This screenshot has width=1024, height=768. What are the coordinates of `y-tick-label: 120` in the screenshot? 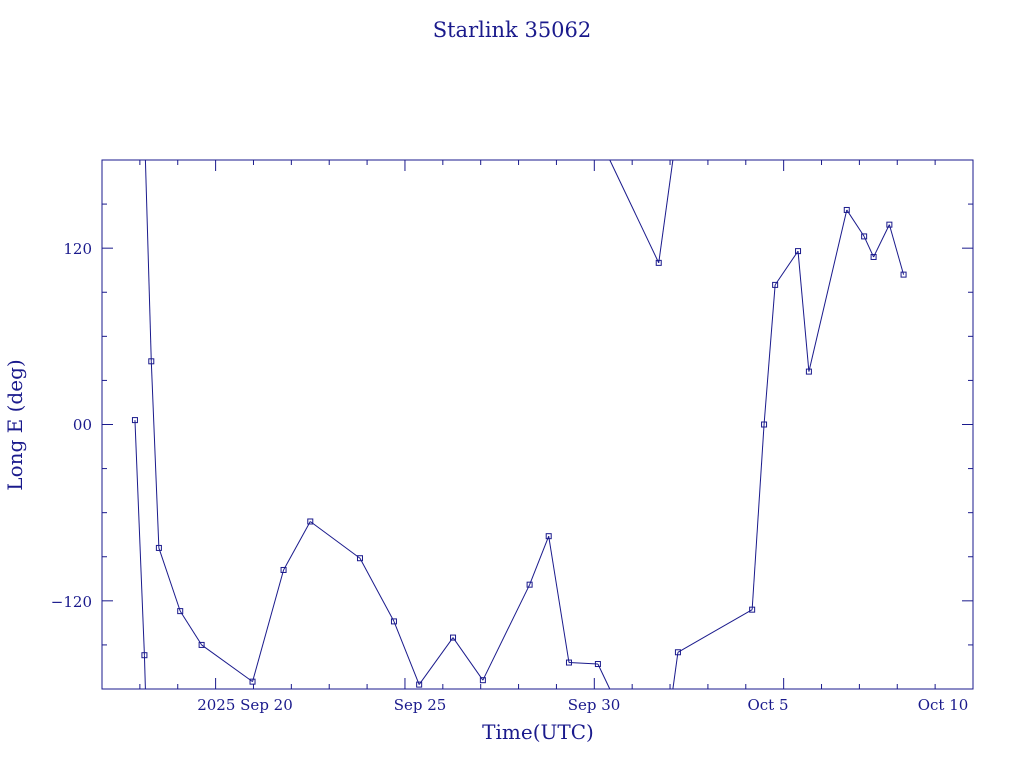 It's located at (77, 249).